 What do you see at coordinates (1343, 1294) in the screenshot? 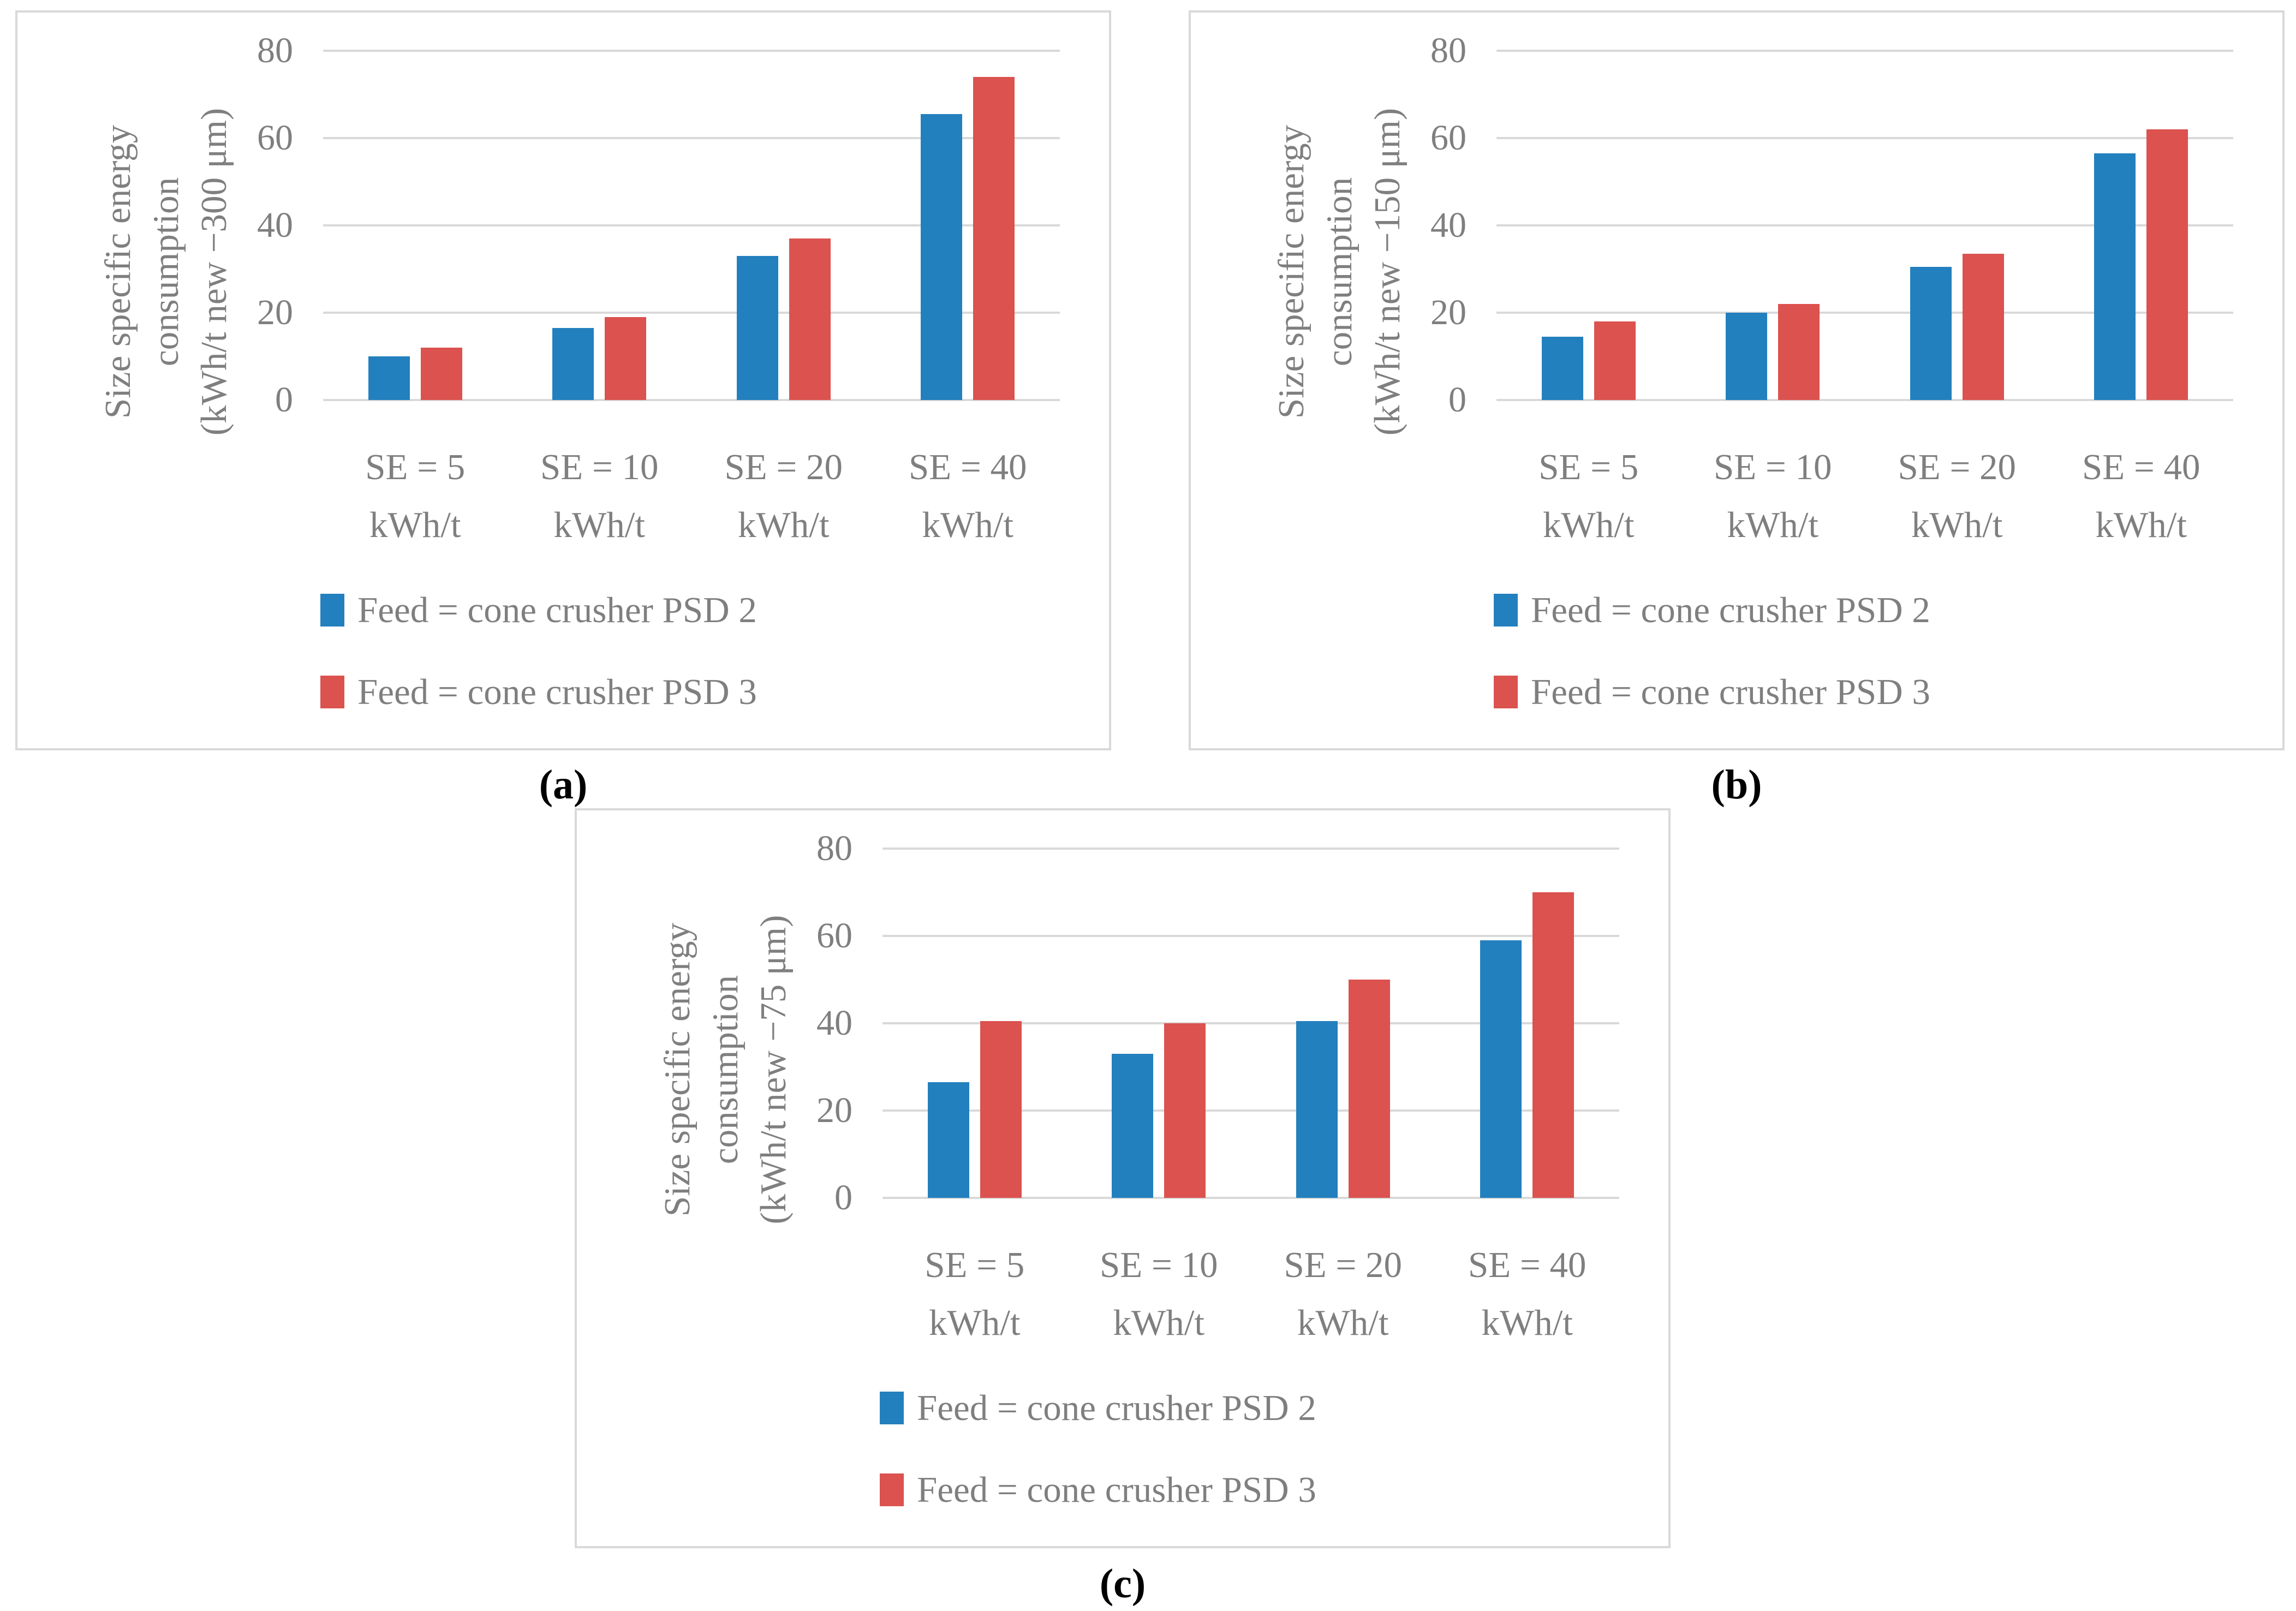
I see `x-category-label: SE = 20 kWh/t` at bounding box center [1343, 1294].